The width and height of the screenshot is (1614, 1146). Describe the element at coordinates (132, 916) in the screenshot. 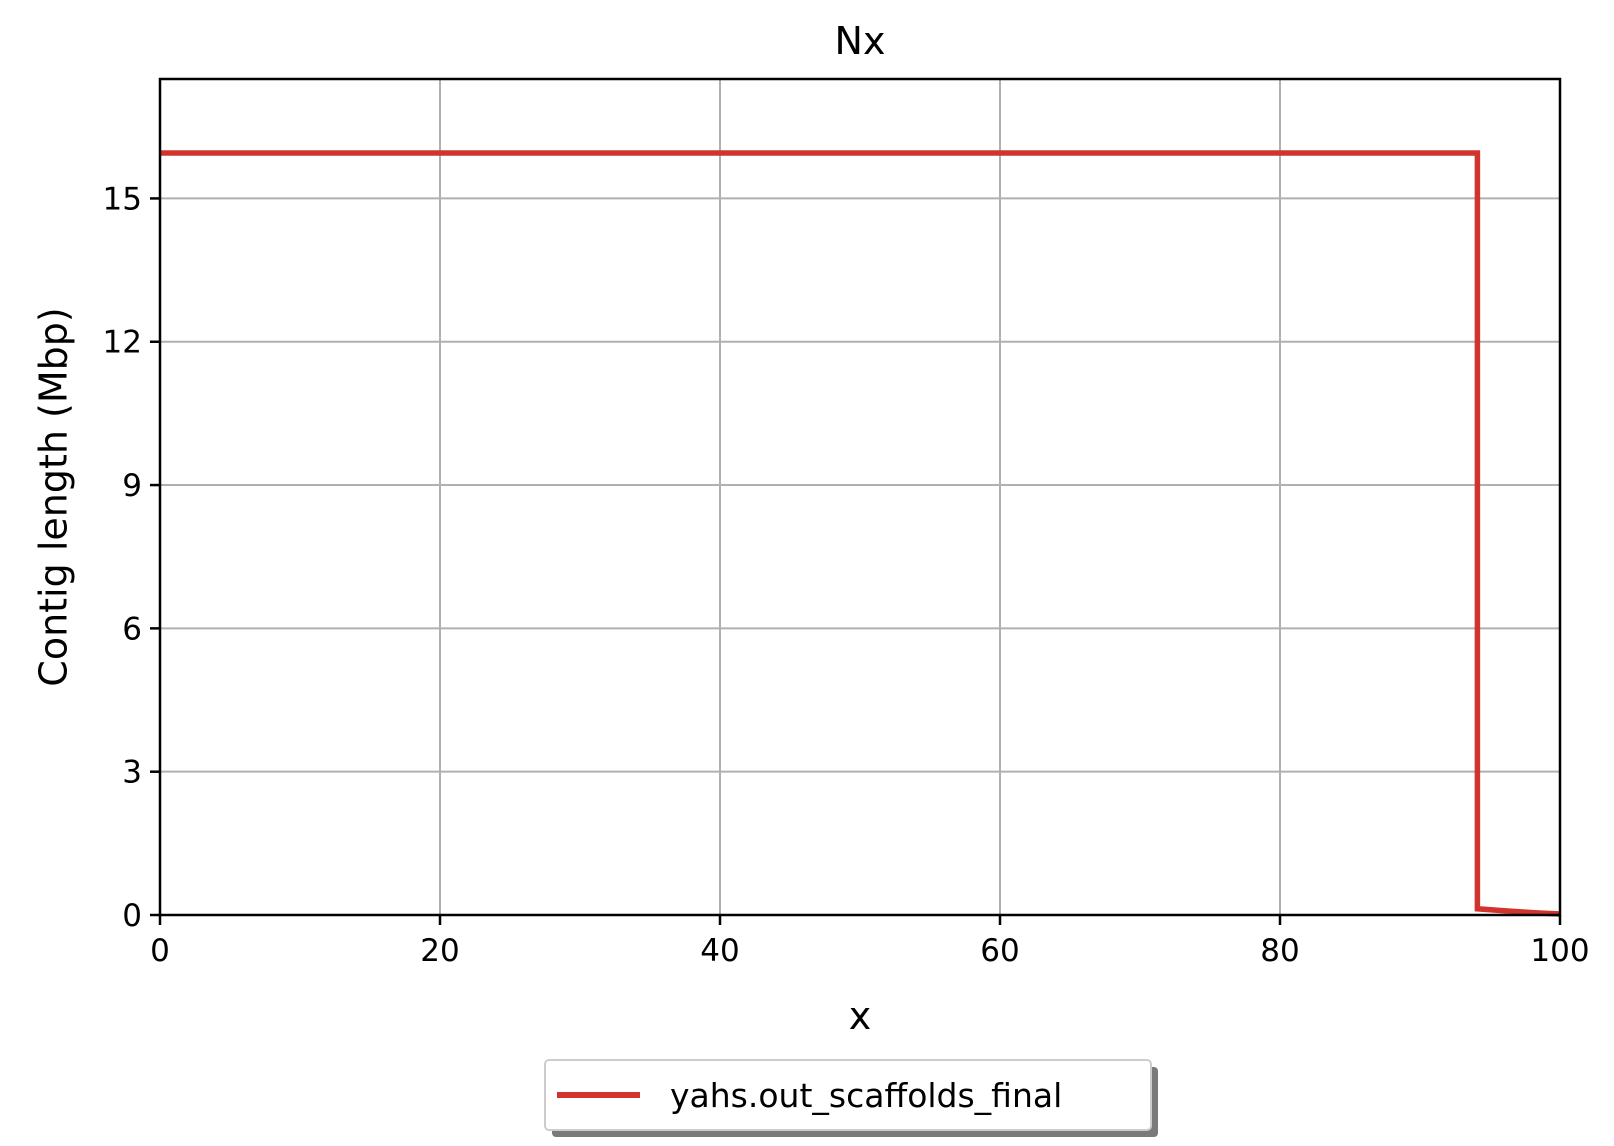

I see `y-tick-label: 0` at that location.